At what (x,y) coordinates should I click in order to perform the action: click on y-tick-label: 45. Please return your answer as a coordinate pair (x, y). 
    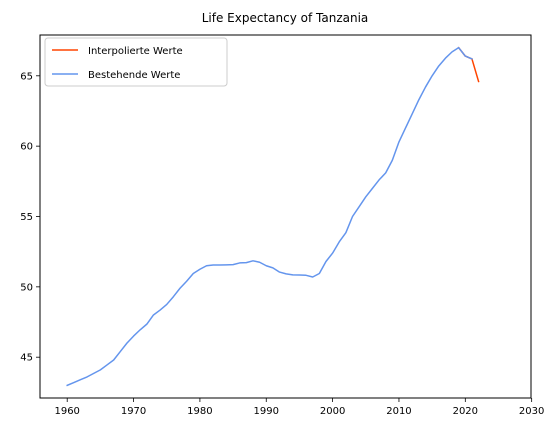
    Looking at the image, I should click on (26, 358).